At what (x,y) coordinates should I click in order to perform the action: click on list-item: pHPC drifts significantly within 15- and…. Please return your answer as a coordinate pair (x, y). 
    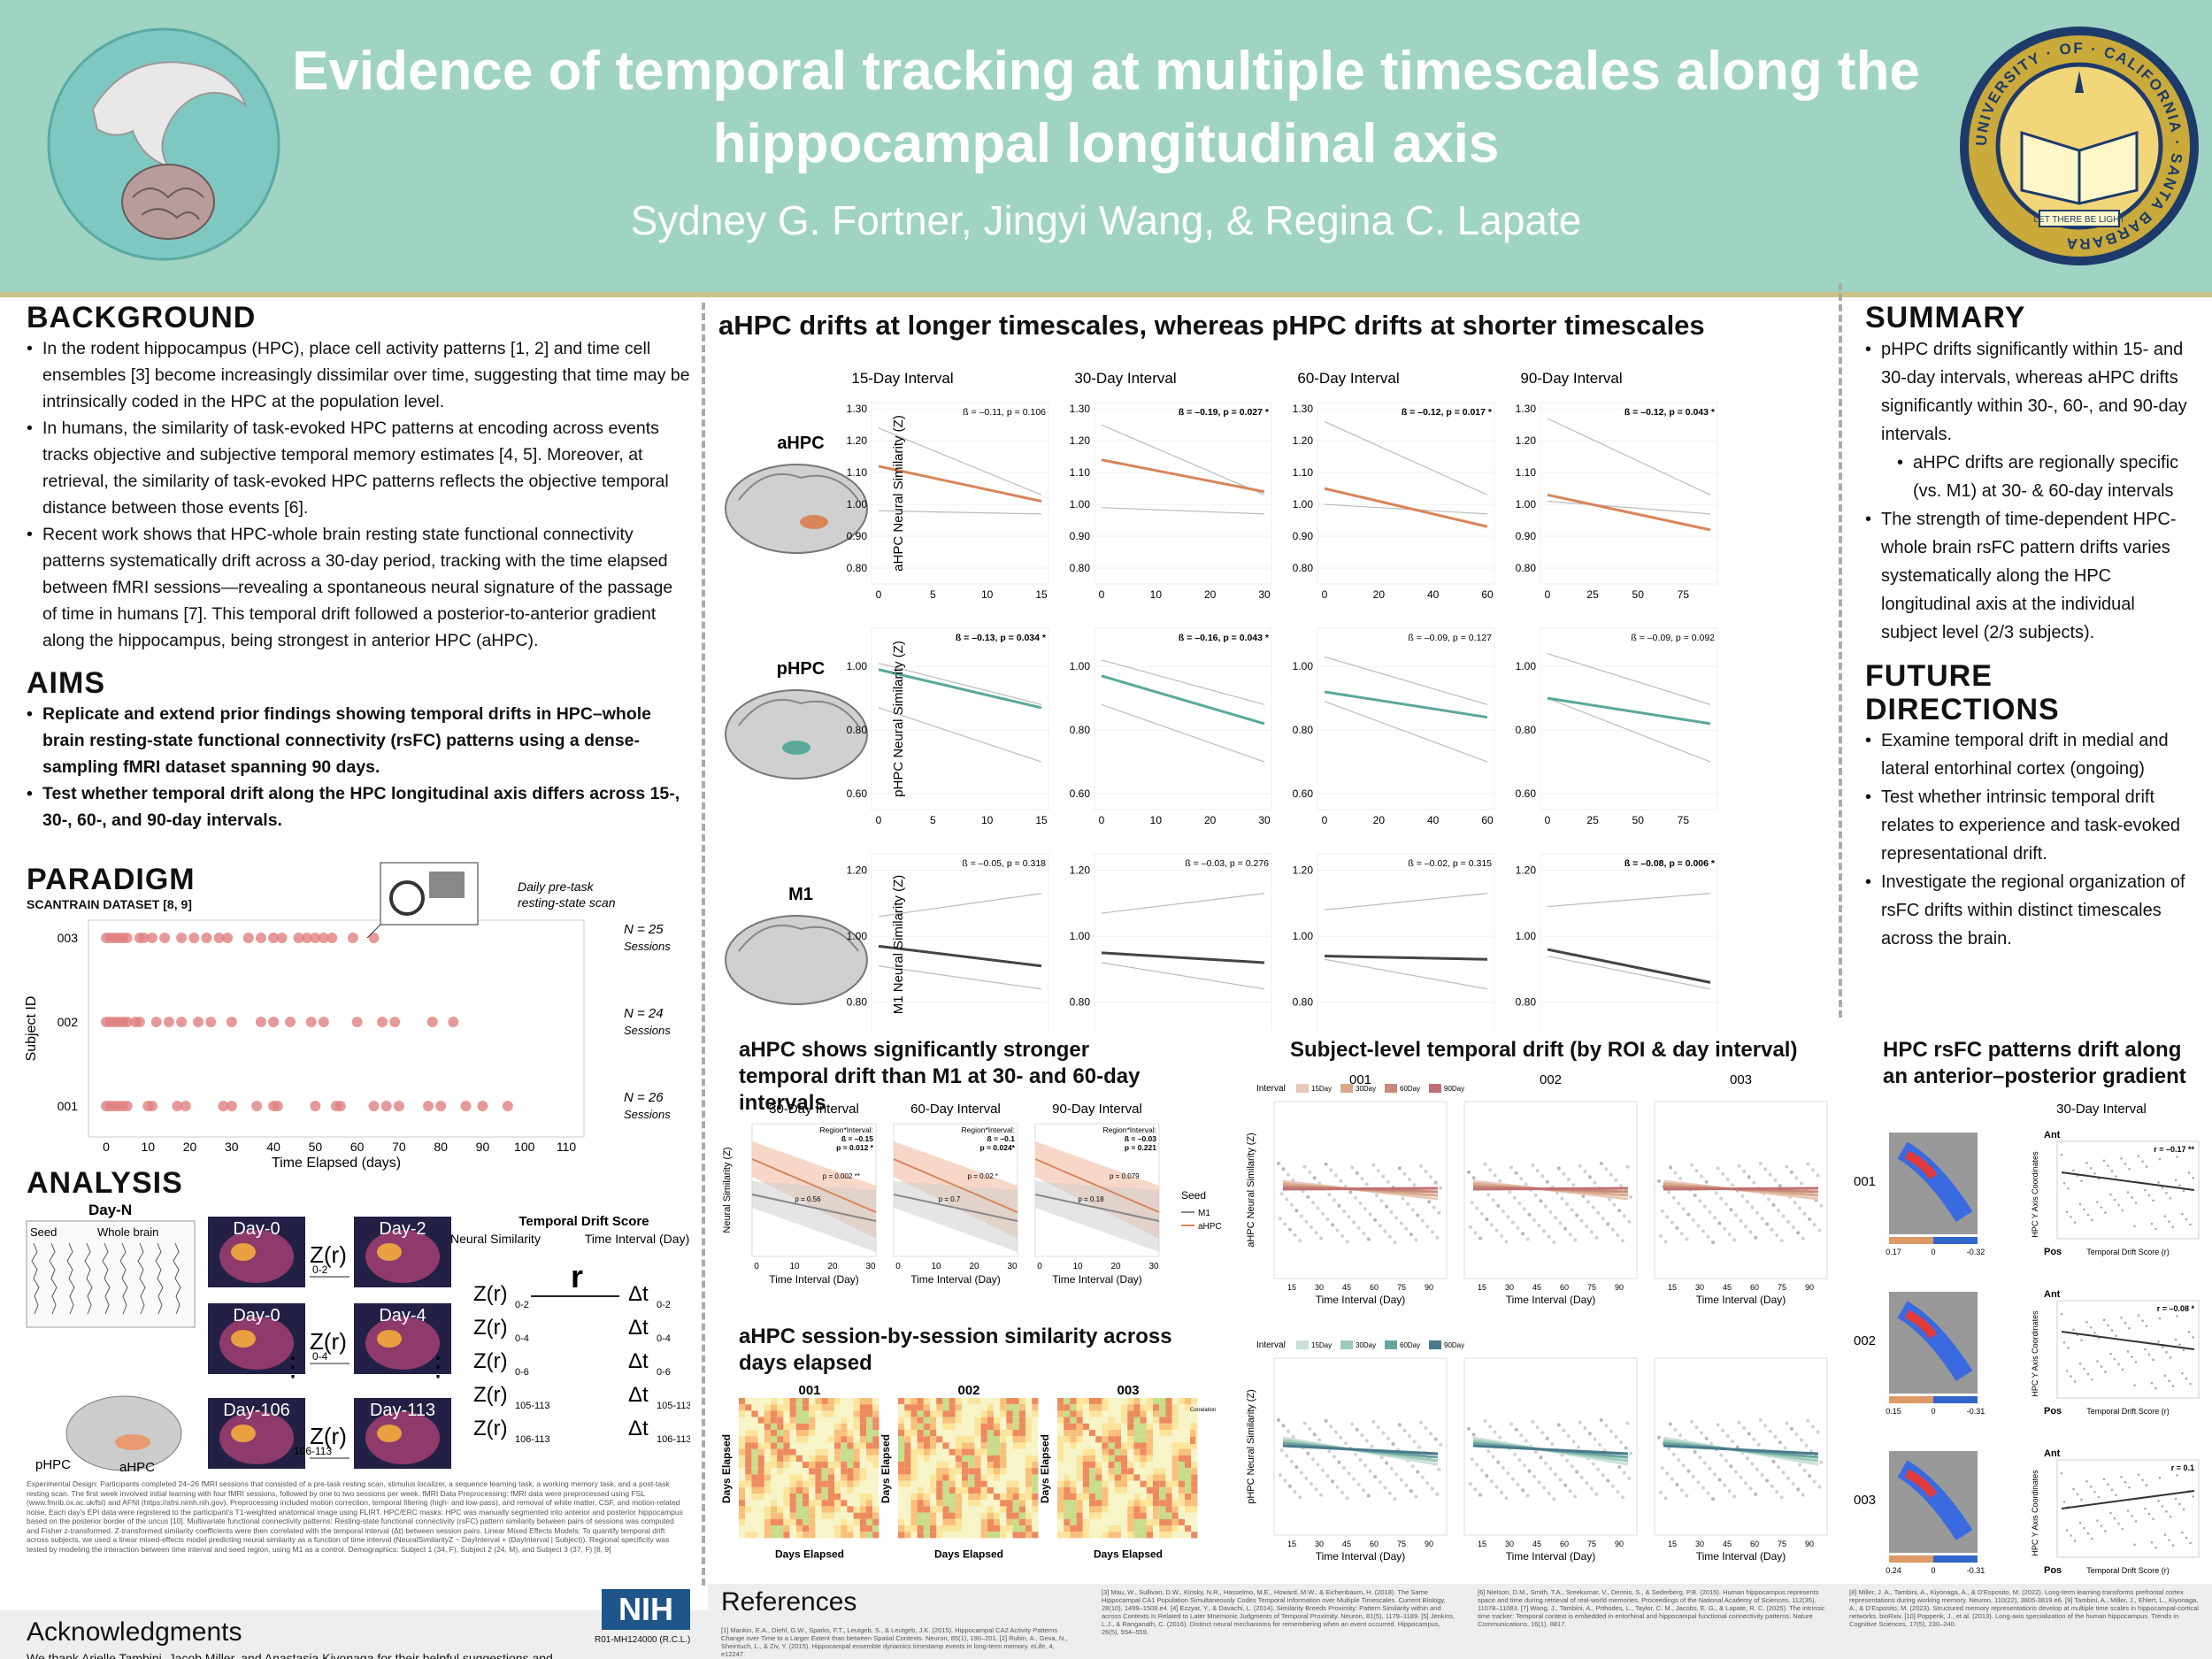
    Looking at the image, I should click on (2029, 392).